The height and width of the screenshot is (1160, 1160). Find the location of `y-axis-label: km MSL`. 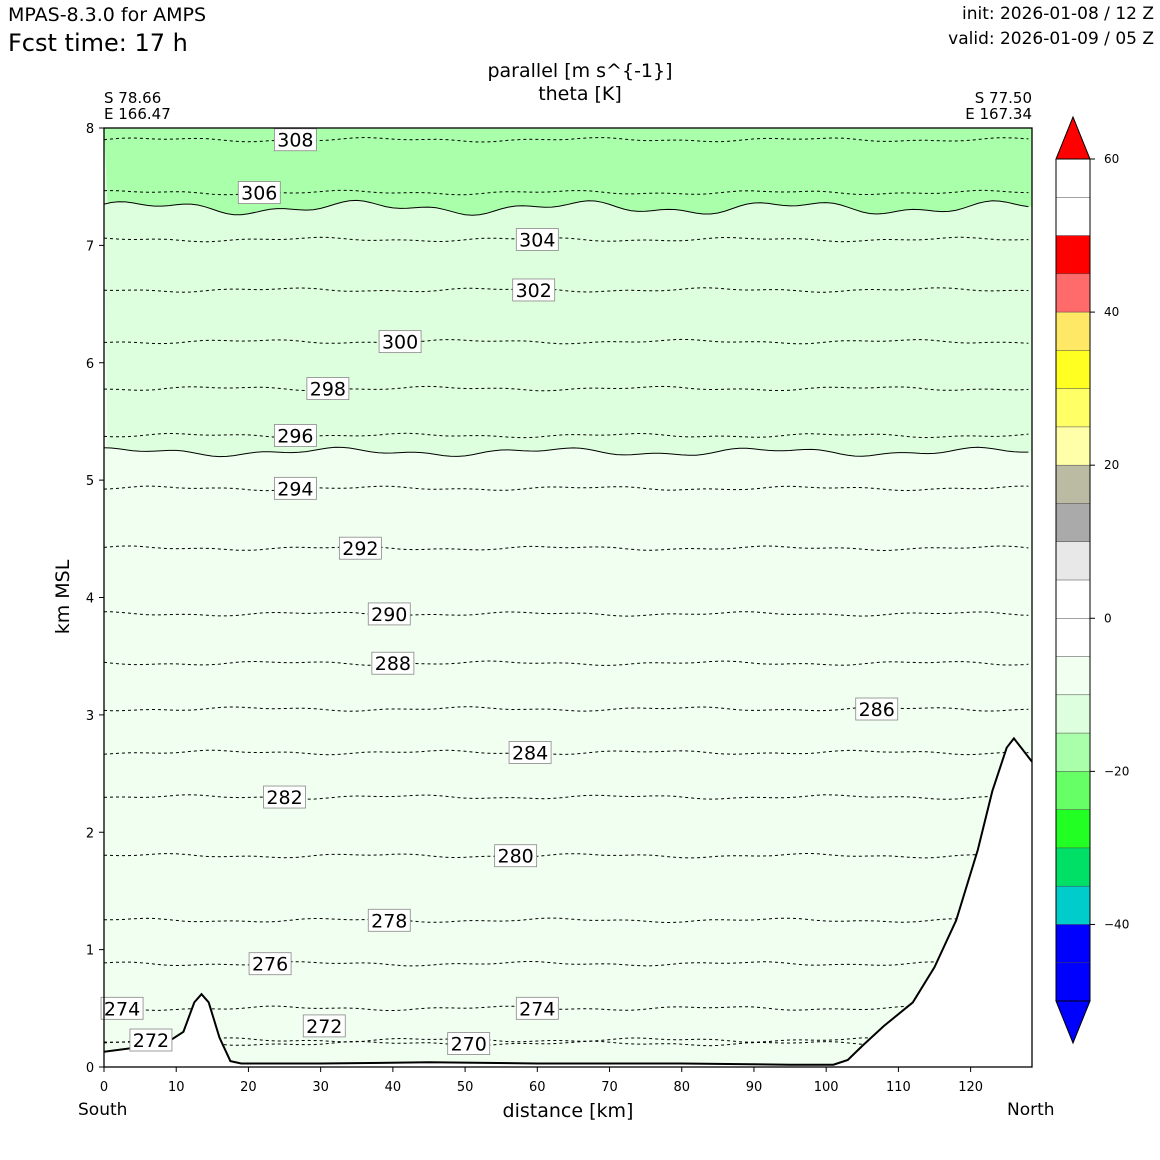

y-axis-label: km MSL is located at coordinates (63, 596).